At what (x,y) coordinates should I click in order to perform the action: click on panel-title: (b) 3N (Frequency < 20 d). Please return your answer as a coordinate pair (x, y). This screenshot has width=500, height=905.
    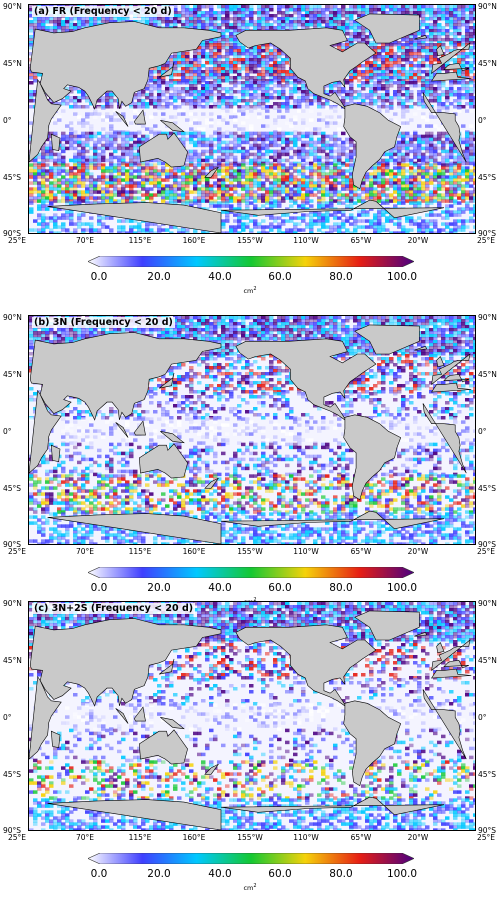
    Looking at the image, I should click on (103, 322).